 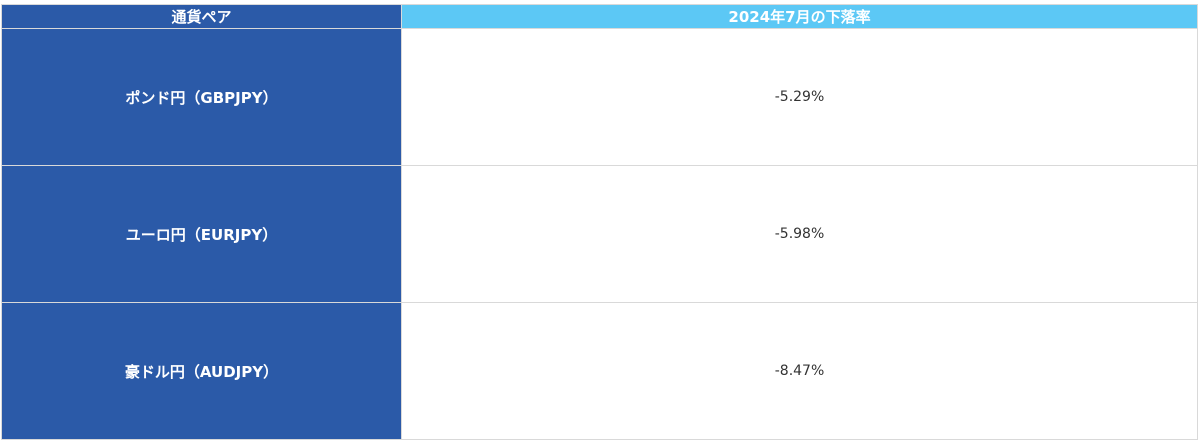 What do you see at coordinates (201, 234) in the screenshot?
I see `pair-cell: ユーロ円（EURJPY）` at bounding box center [201, 234].